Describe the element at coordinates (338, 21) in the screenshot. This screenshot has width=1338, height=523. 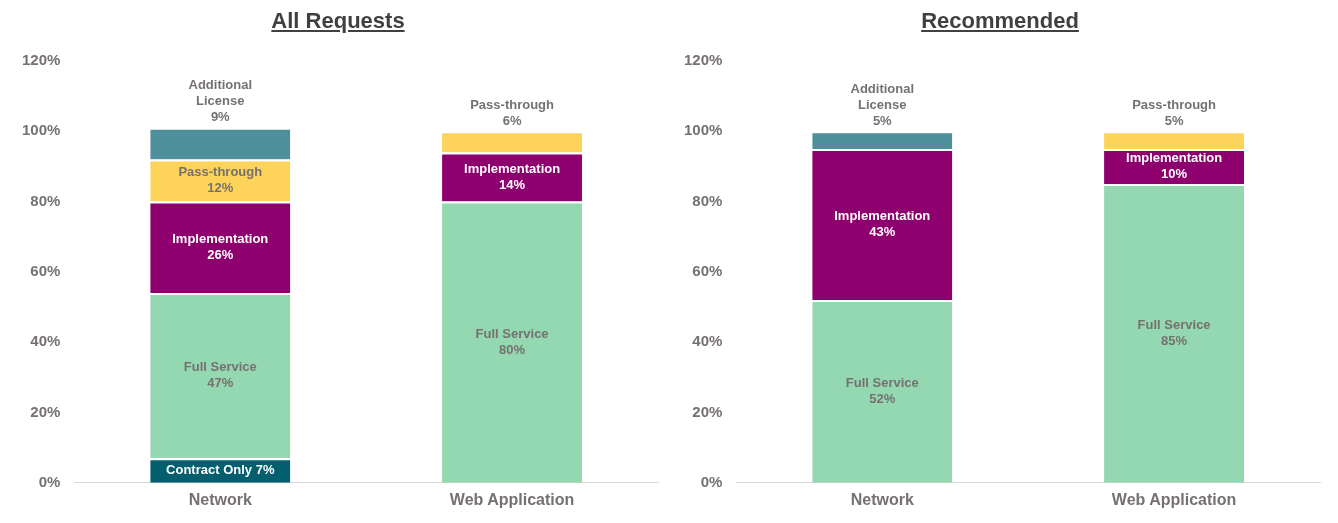
I see `chart-title: All Requests` at that location.